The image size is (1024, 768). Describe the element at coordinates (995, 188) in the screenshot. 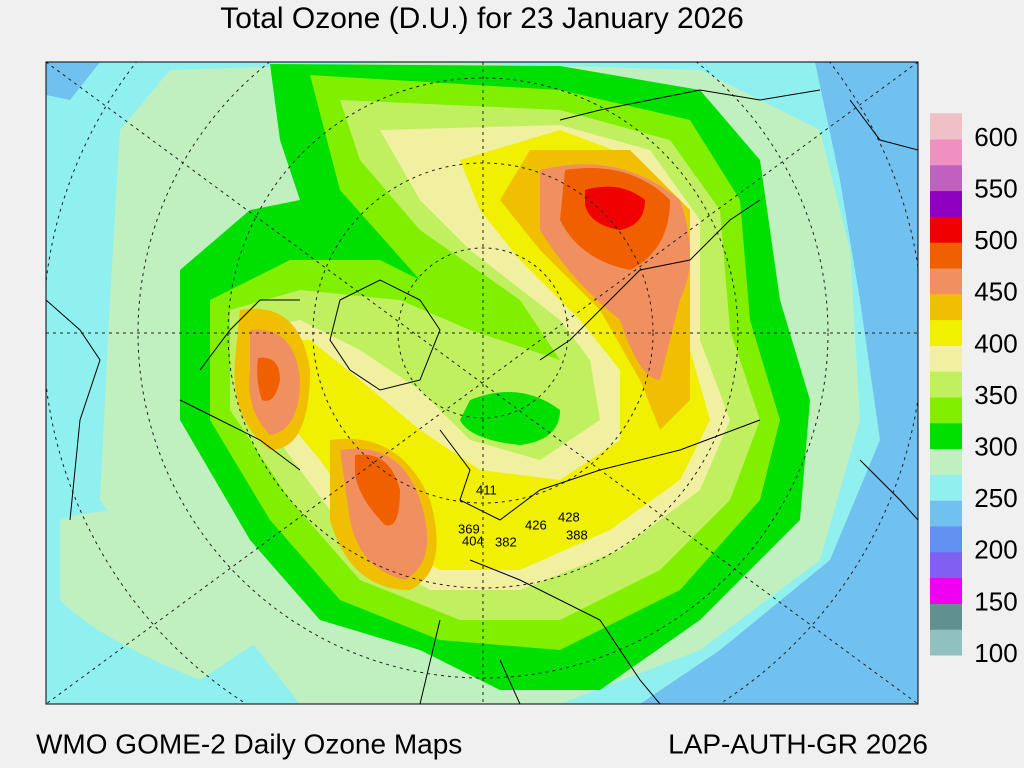

I see `colorbar-tick-label: 550` at that location.